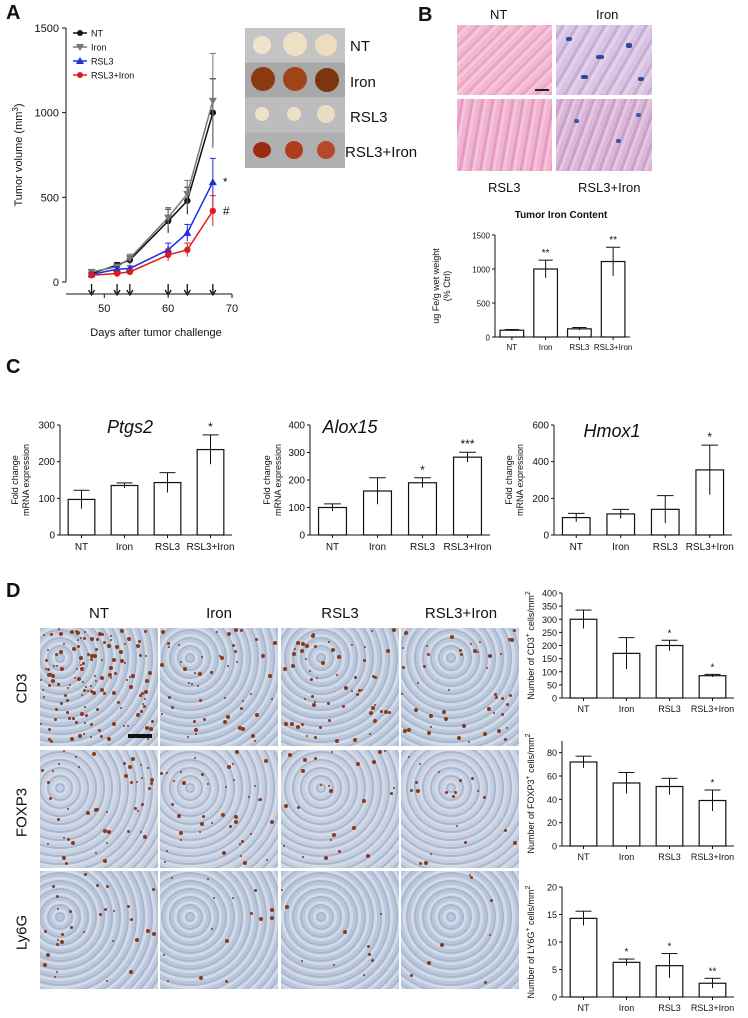 The width and height of the screenshot is (748, 1018). Describe the element at coordinates (713, 783) in the screenshot. I see `significance-label: *` at that location.